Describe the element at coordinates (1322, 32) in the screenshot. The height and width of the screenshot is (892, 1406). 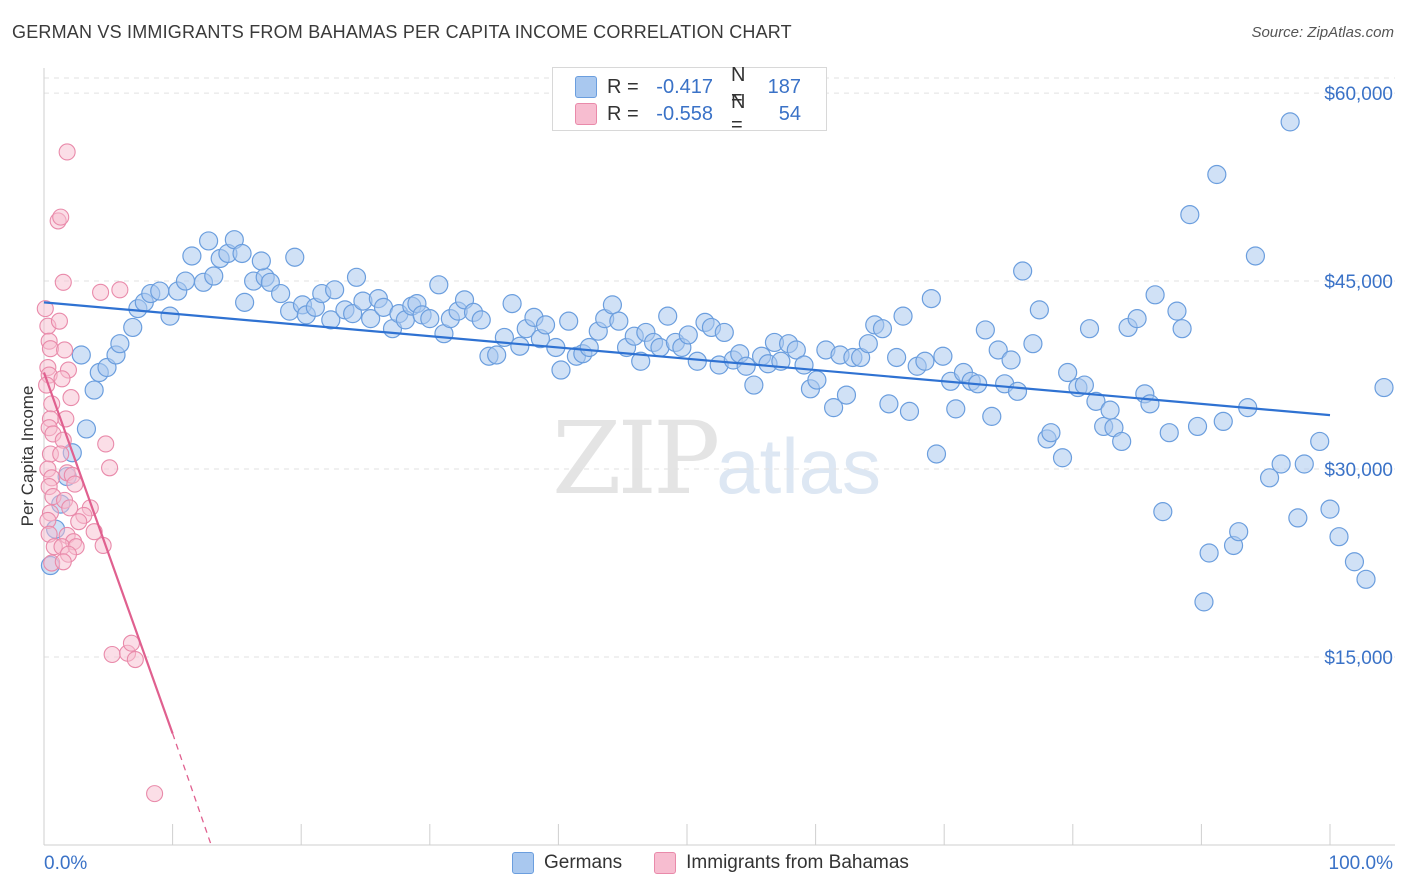
I see `source-label: Source: ZipAtlas.com` at that location.